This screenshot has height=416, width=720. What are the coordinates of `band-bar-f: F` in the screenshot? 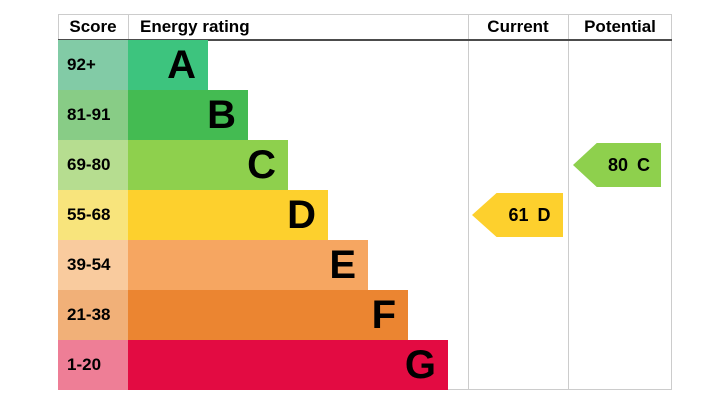 It's located at (268, 315).